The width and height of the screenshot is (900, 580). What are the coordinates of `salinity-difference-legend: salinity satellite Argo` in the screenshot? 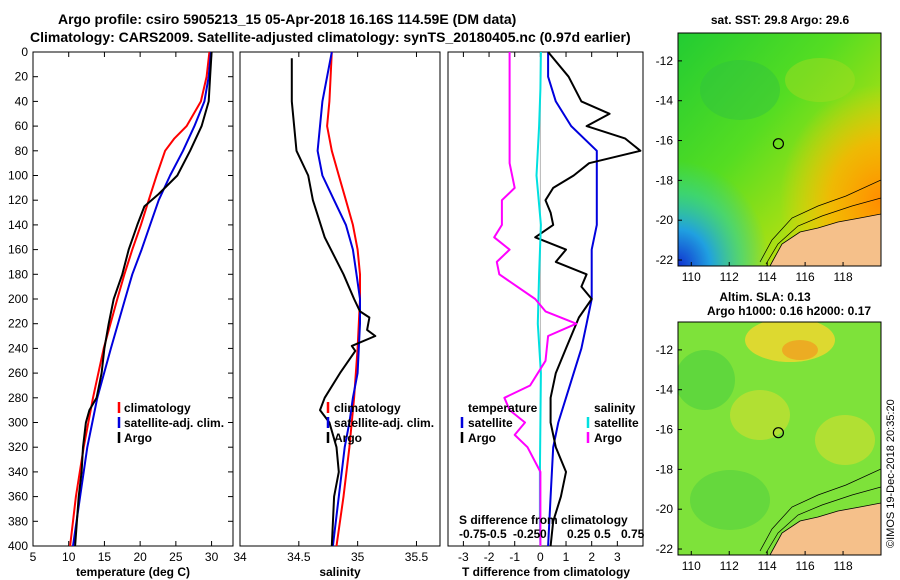 It's located at (612, 423).